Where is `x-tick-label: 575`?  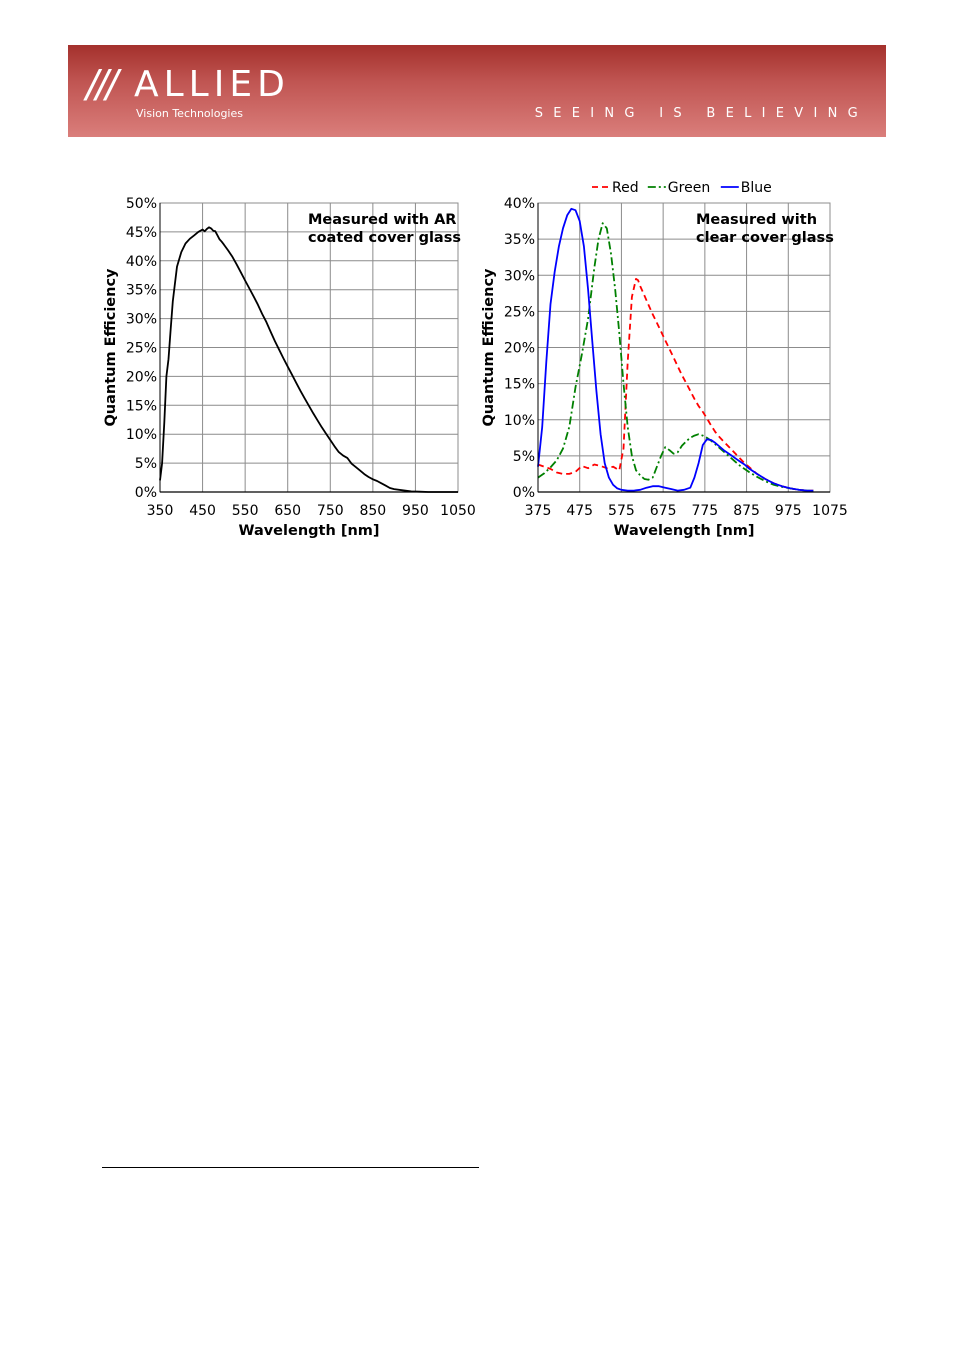
x-tick-label: 575 is located at coordinates (621, 511).